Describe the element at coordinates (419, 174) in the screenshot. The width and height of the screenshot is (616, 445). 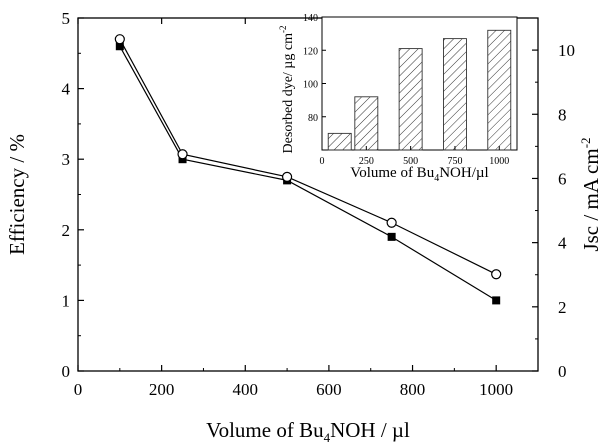
I see `inset-x-axis-label: Volume of Bu4NOH/µl` at that location.